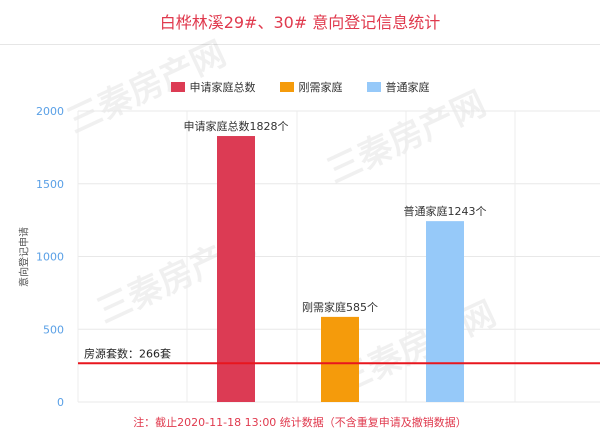  I want to click on legend-swatch-ordinary, so click(373, 87).